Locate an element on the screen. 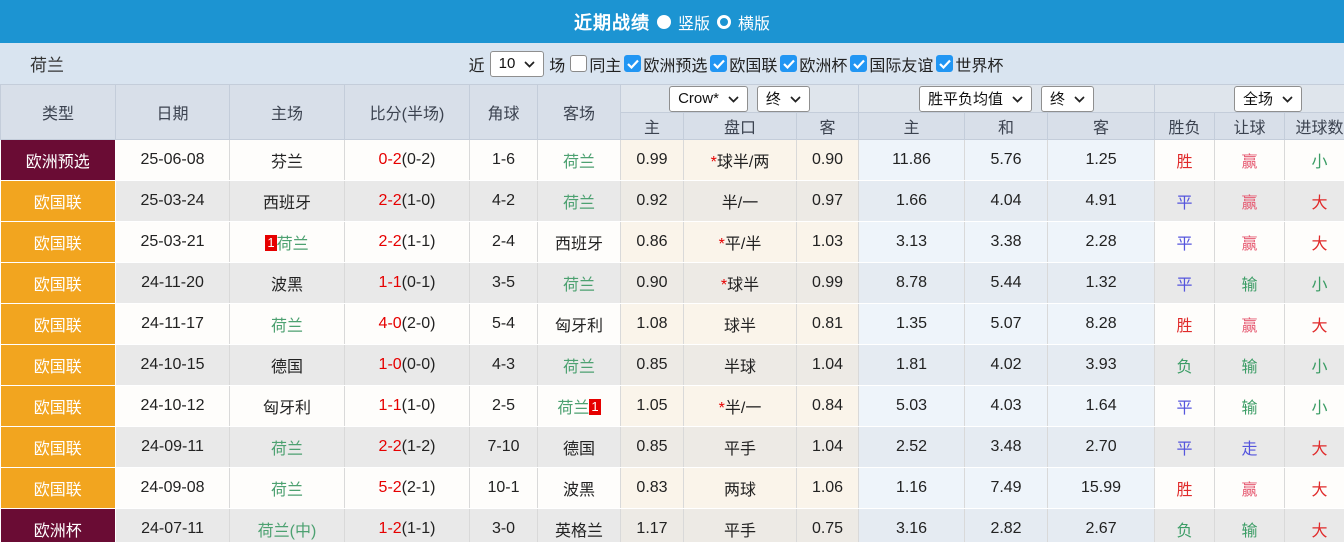 Image resolution: width=1344 pixels, height=542 pixels. avg-away-cell: 1.32 is located at coordinates (1101, 283).